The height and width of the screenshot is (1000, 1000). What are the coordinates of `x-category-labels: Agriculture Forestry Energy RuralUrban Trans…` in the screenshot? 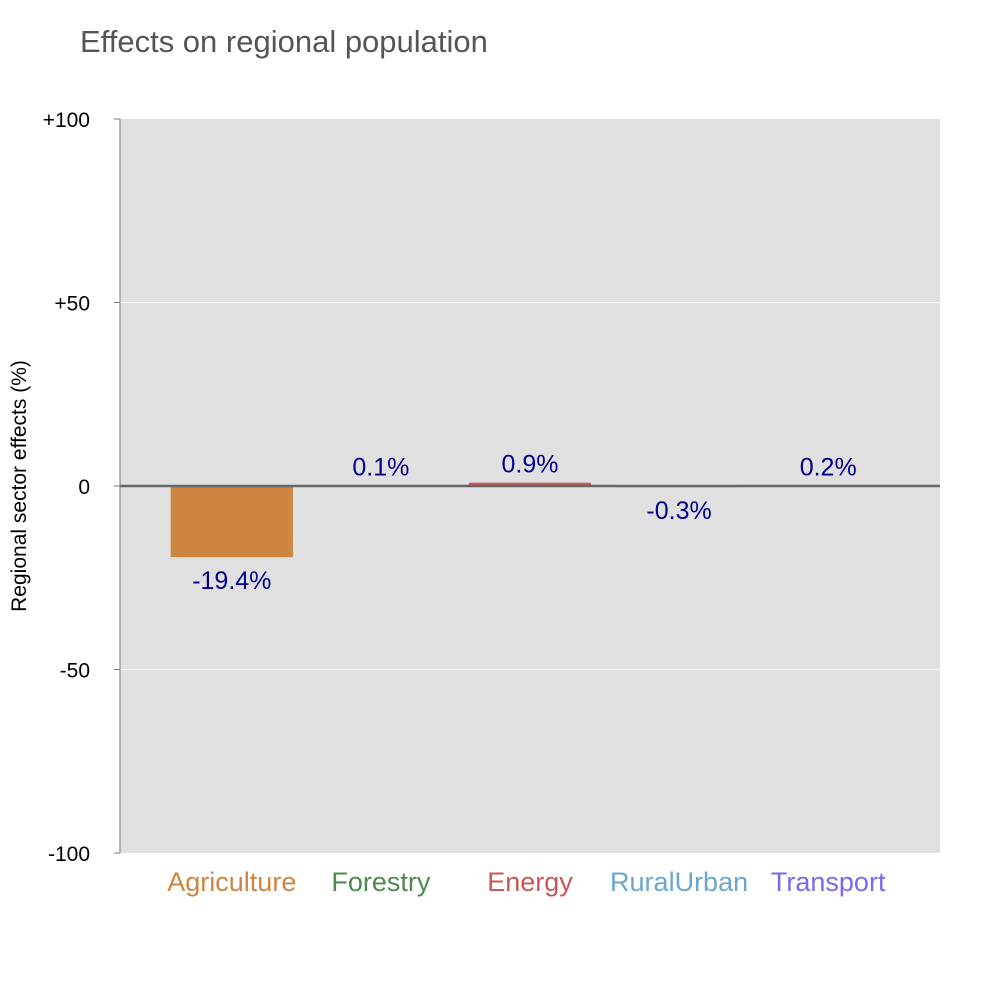 It's located at (526, 882).